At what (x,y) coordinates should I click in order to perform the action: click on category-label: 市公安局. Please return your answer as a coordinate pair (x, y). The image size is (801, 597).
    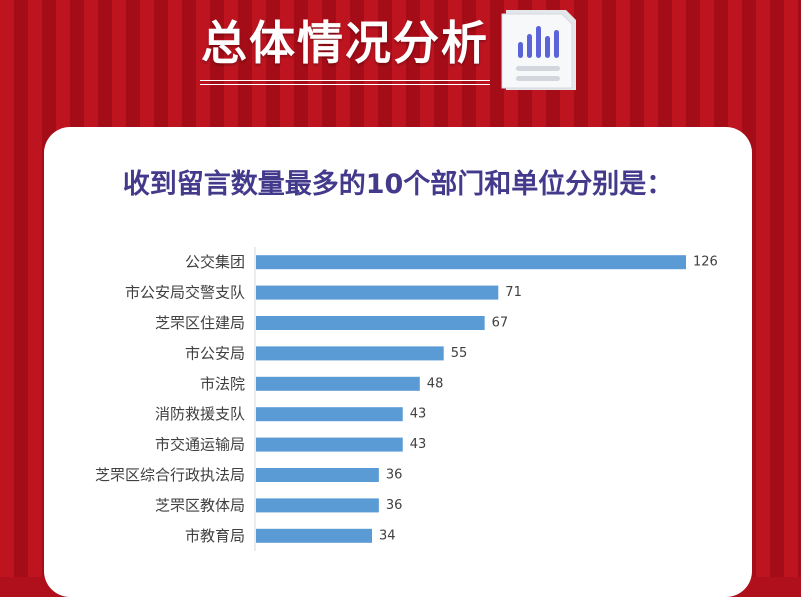
    Looking at the image, I should click on (215, 353).